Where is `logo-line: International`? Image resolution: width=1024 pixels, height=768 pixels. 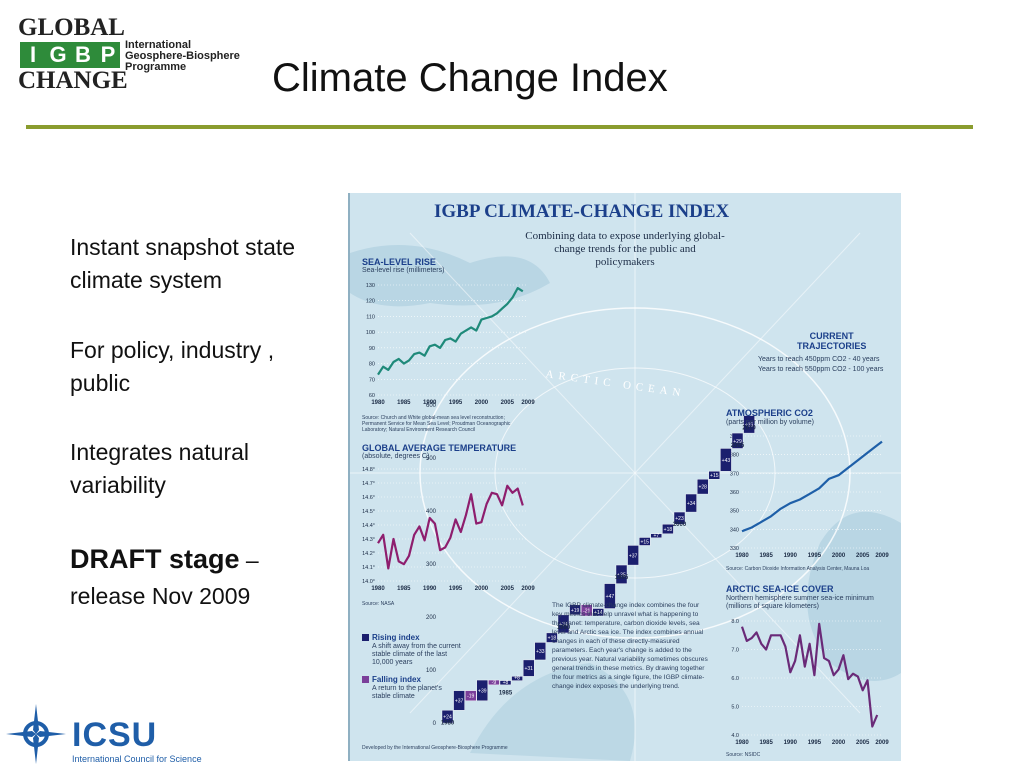
logo-line: International is located at coordinates (158, 45).